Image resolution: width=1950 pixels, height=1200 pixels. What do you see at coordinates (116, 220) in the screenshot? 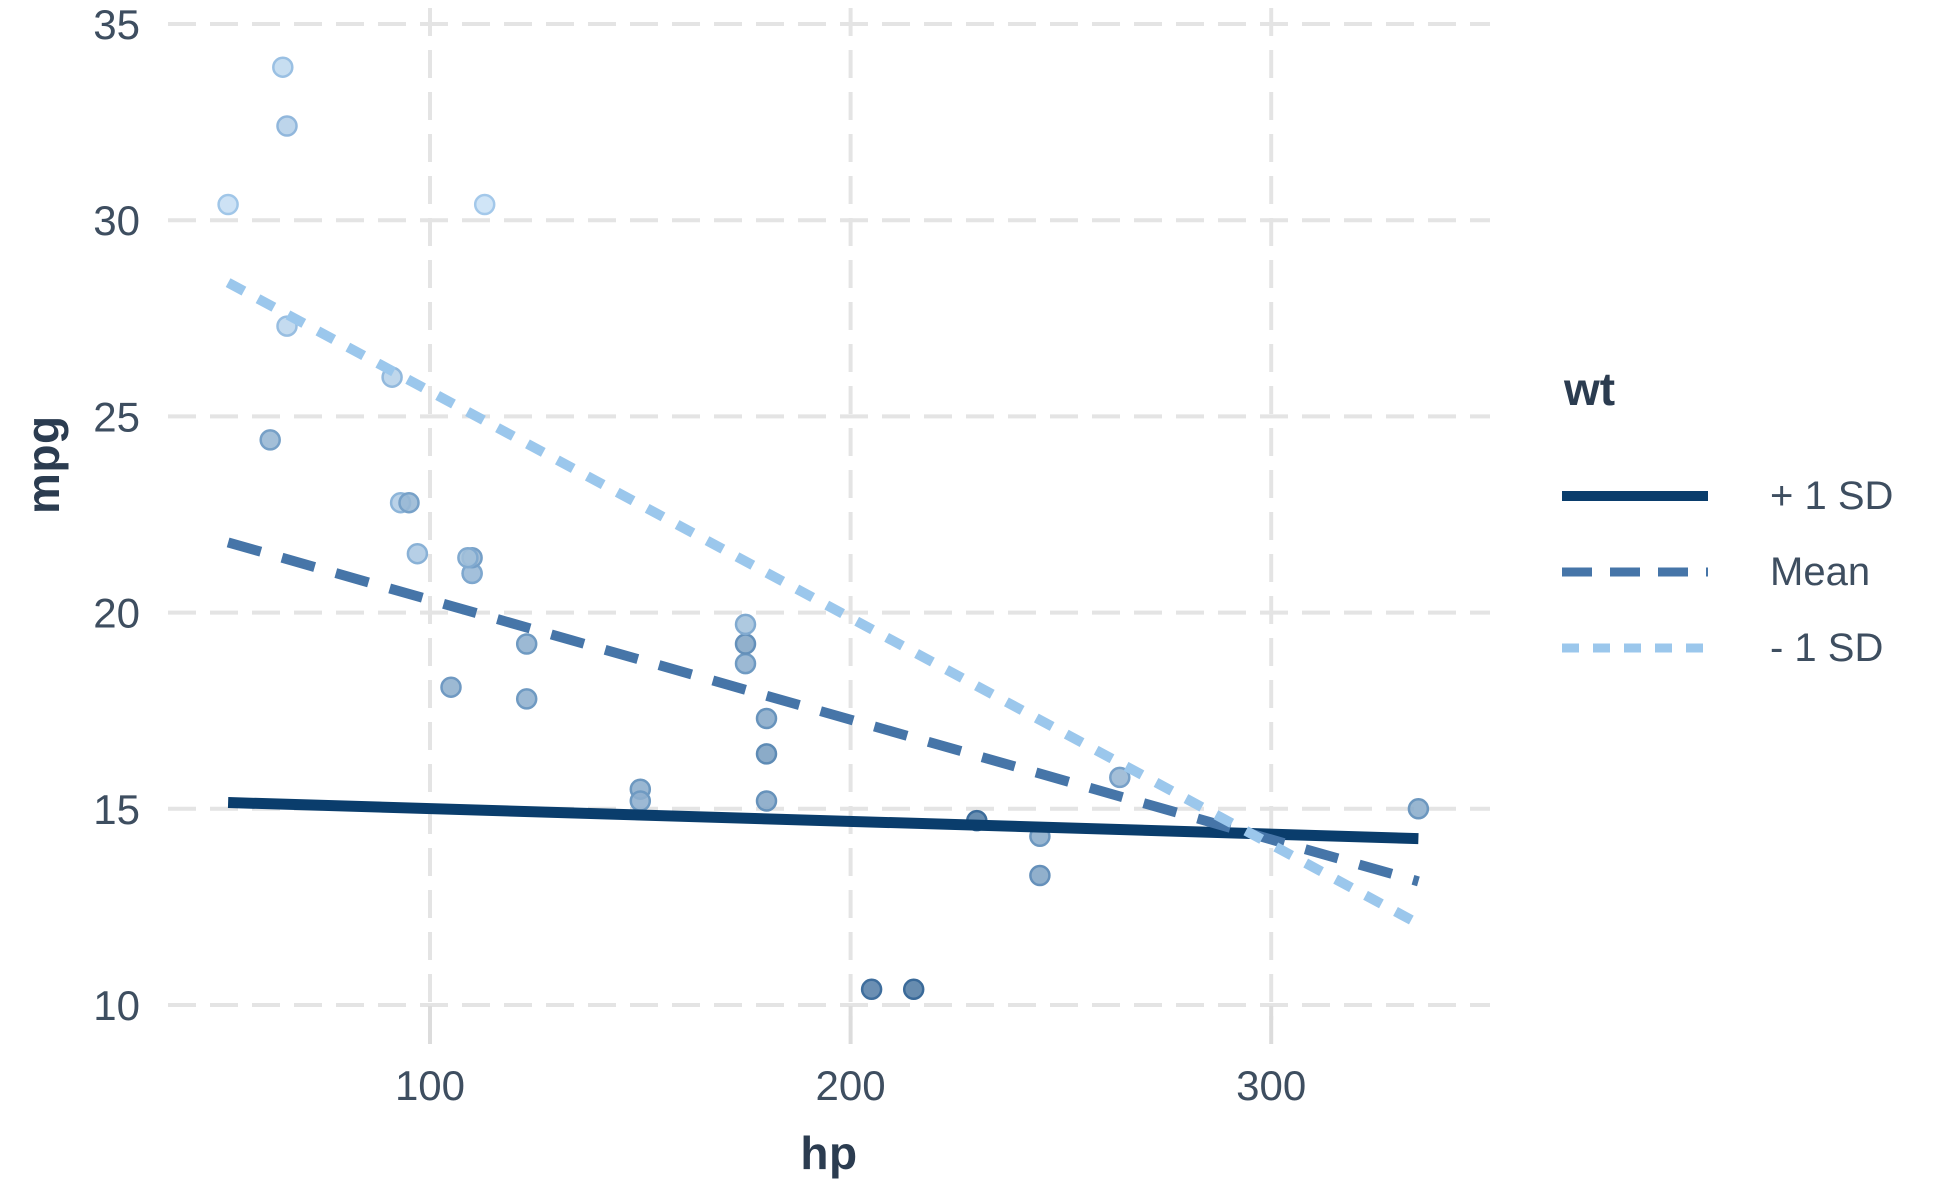
I see `y-tick-label-30: 30` at bounding box center [116, 220].